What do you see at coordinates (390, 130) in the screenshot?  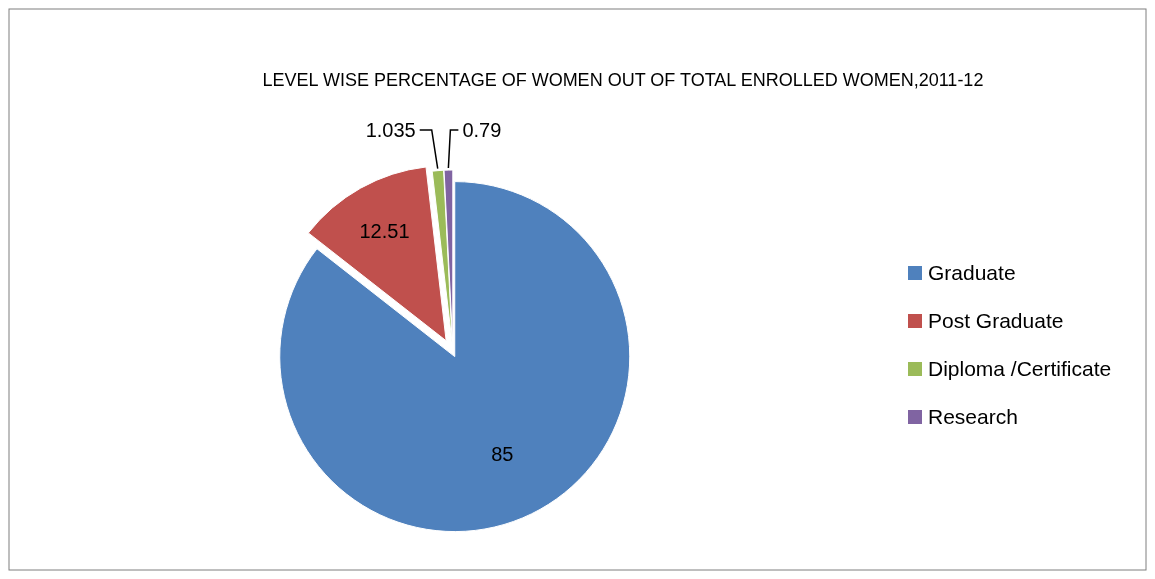 I see `data-label: 1.035` at bounding box center [390, 130].